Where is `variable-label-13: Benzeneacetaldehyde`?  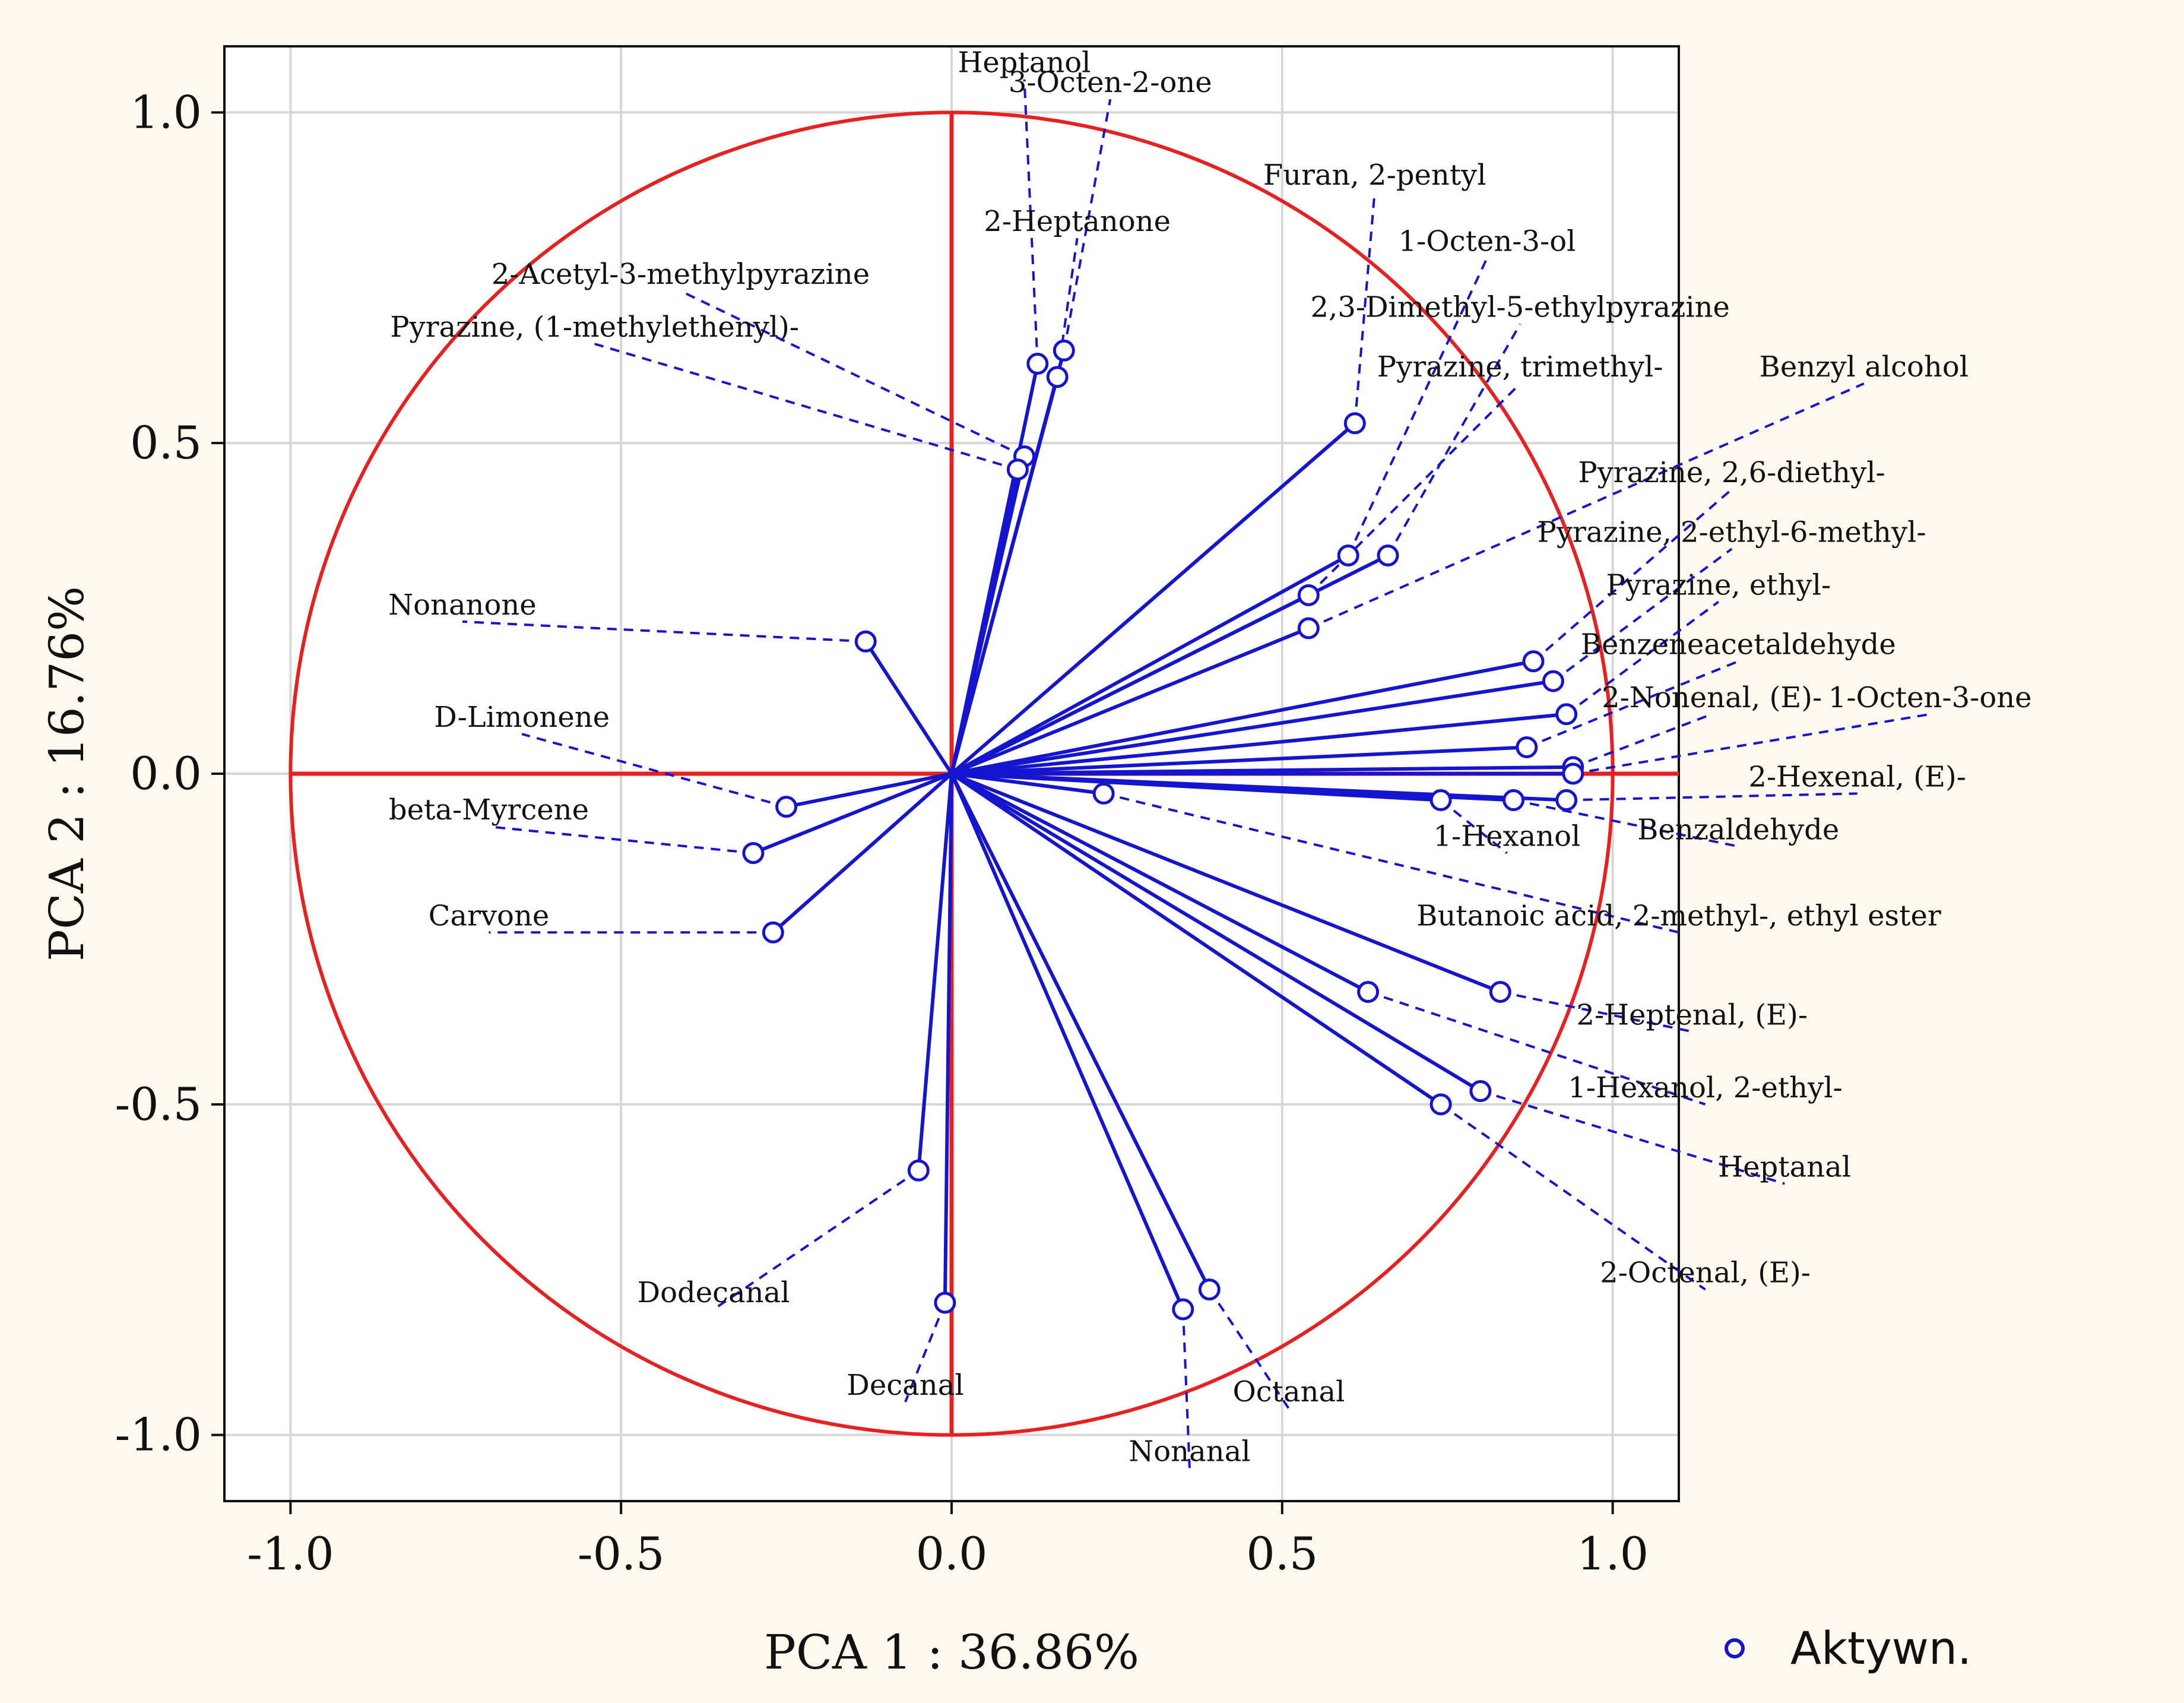
variable-label-13: Benzeneacetaldehyde is located at coordinates (1738, 644).